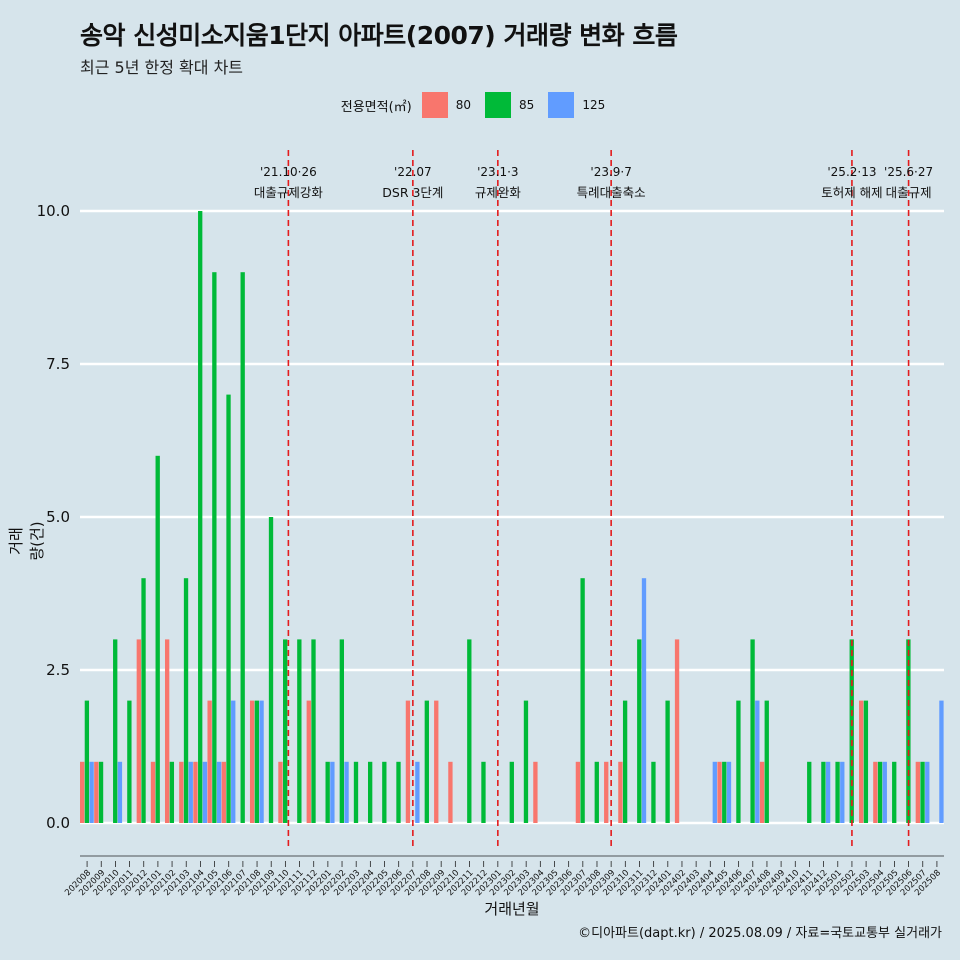 The height and width of the screenshot is (960, 960). Describe the element at coordinates (379, 35) in the screenshot. I see `chart-title: 송악 신성미소지움1단지 아파트(2007) 거래량 변화 흐름` at that location.